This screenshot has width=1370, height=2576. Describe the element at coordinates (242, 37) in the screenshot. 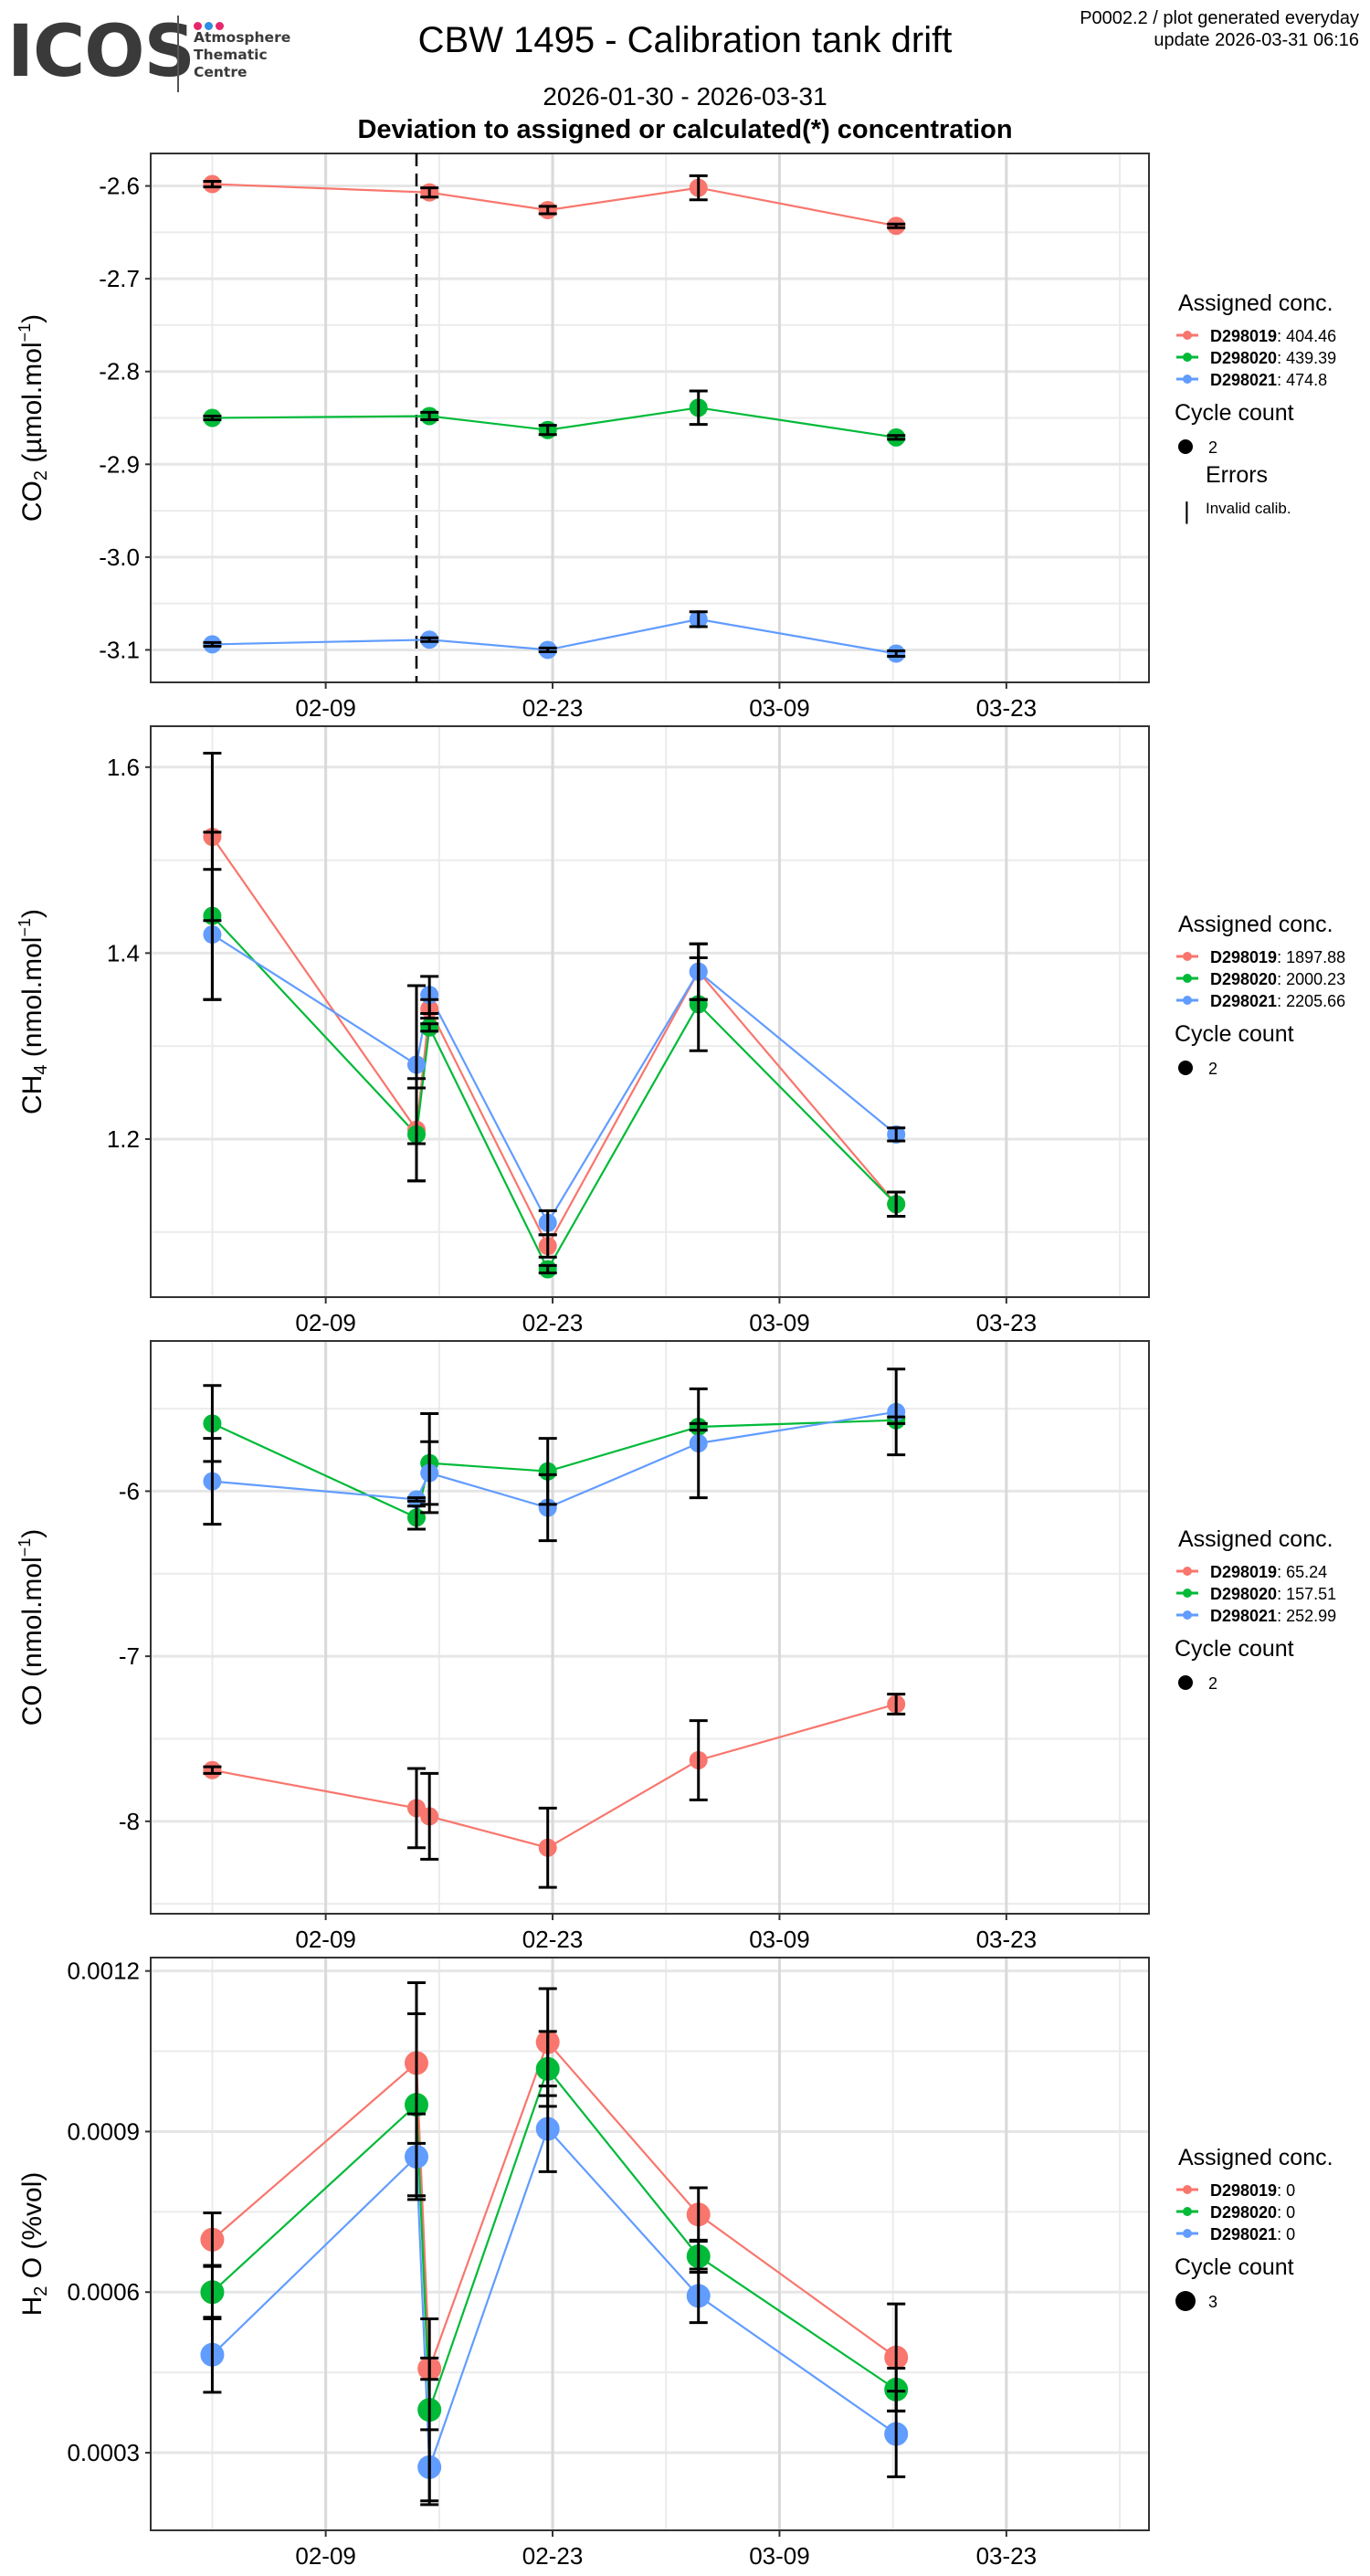

I see `logo-line: Atmosphere` at that location.